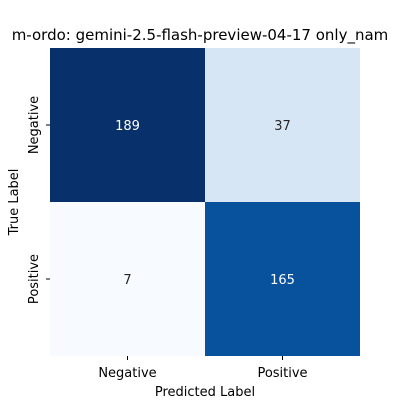 This screenshot has width=400, height=400. What do you see at coordinates (282, 373) in the screenshot?
I see `x-tick-label-1: Positive` at bounding box center [282, 373].